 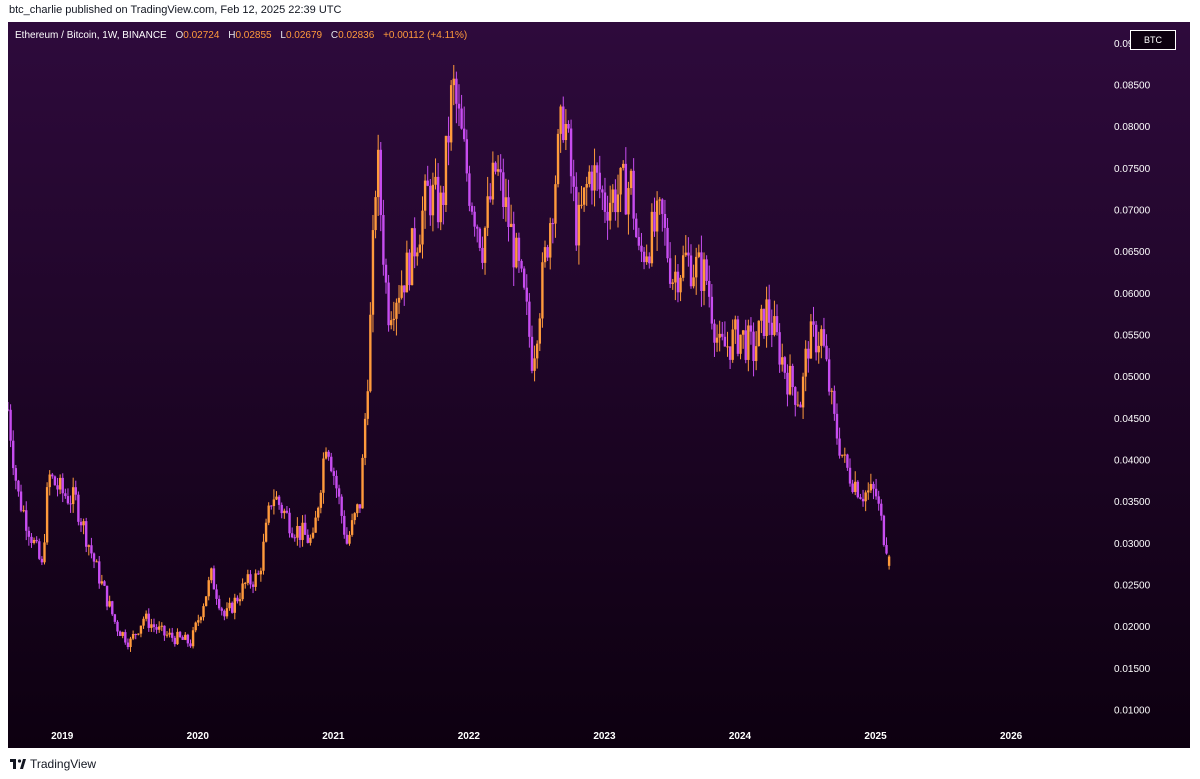 What do you see at coordinates (600, 764) in the screenshot?
I see `footer: TradingView` at bounding box center [600, 764].